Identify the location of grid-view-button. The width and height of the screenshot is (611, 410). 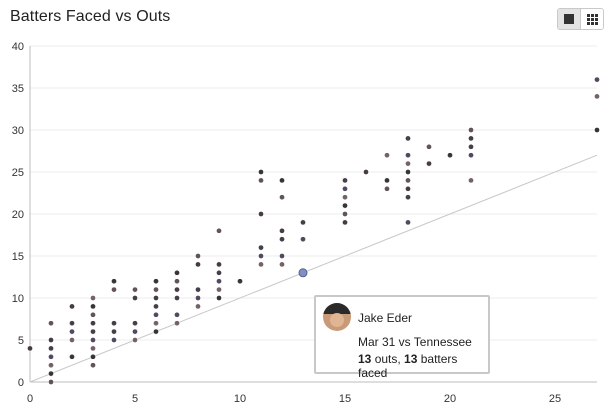
(591, 19).